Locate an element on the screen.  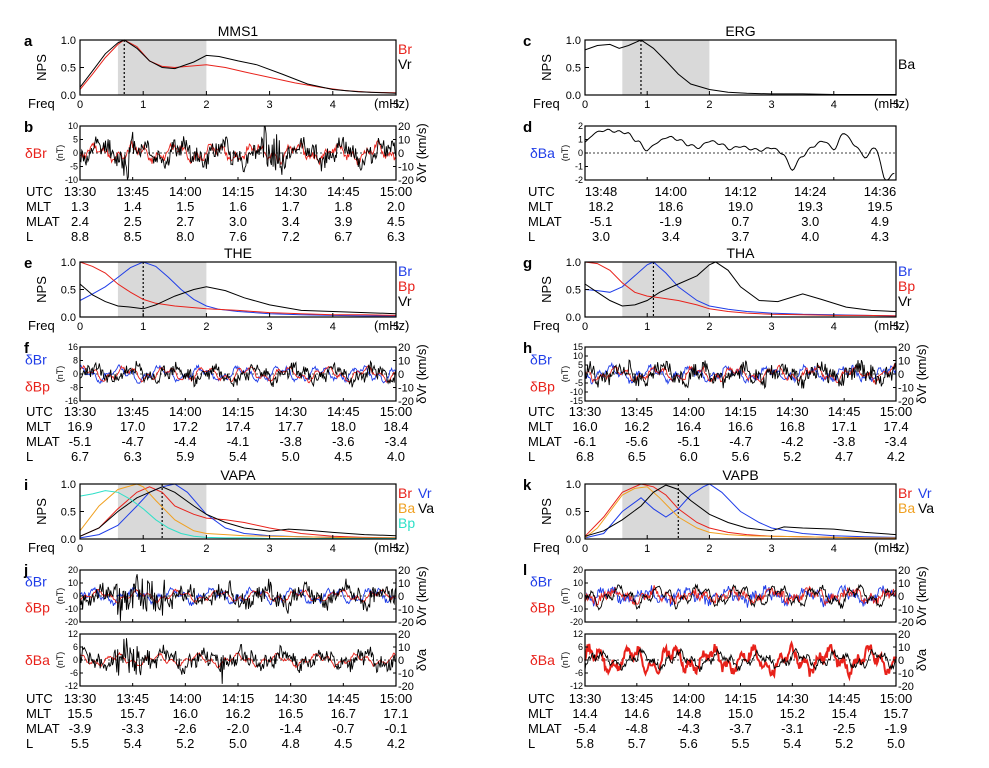
series-line-δVa is located at coordinates (237, 661).